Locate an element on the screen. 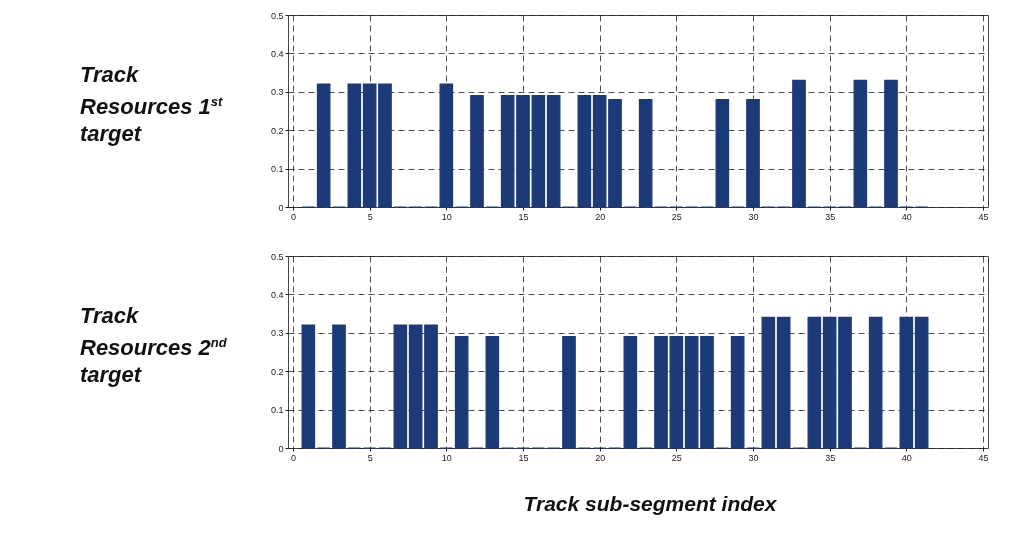 This screenshot has height=538, width=1024. chart-title: Track Resources 1$^{st}$ target is located at coordinates (151, 104).